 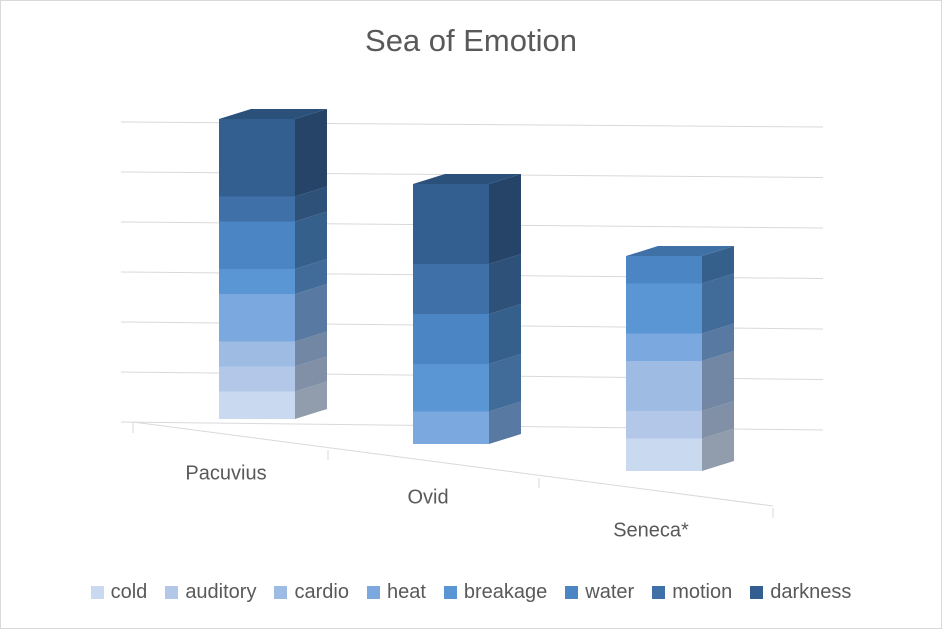 What do you see at coordinates (453, 464) in the screenshot?
I see `x-axis-line` at bounding box center [453, 464].